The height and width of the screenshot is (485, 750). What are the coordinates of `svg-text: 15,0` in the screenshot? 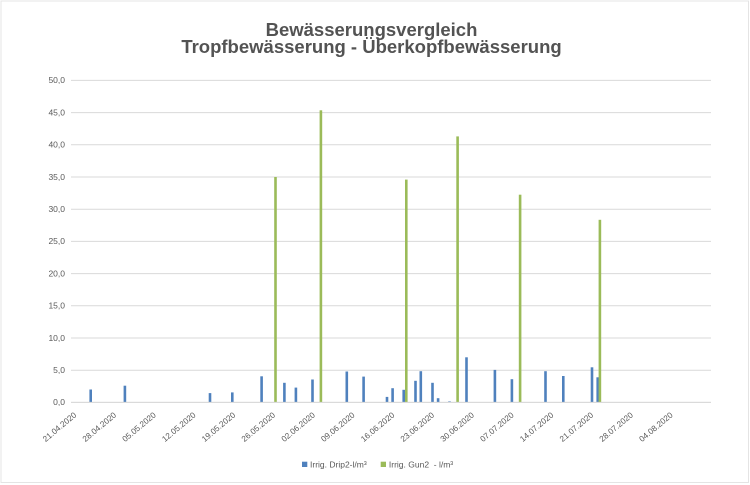 It's located at (56, 306).